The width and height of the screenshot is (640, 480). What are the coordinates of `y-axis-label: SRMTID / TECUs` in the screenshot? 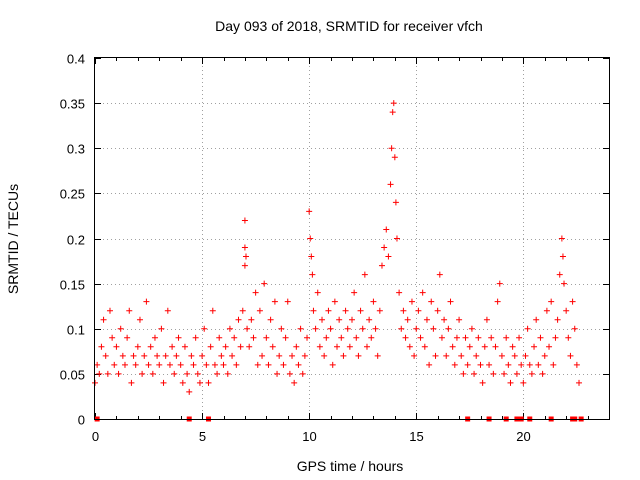 It's located at (13, 239).